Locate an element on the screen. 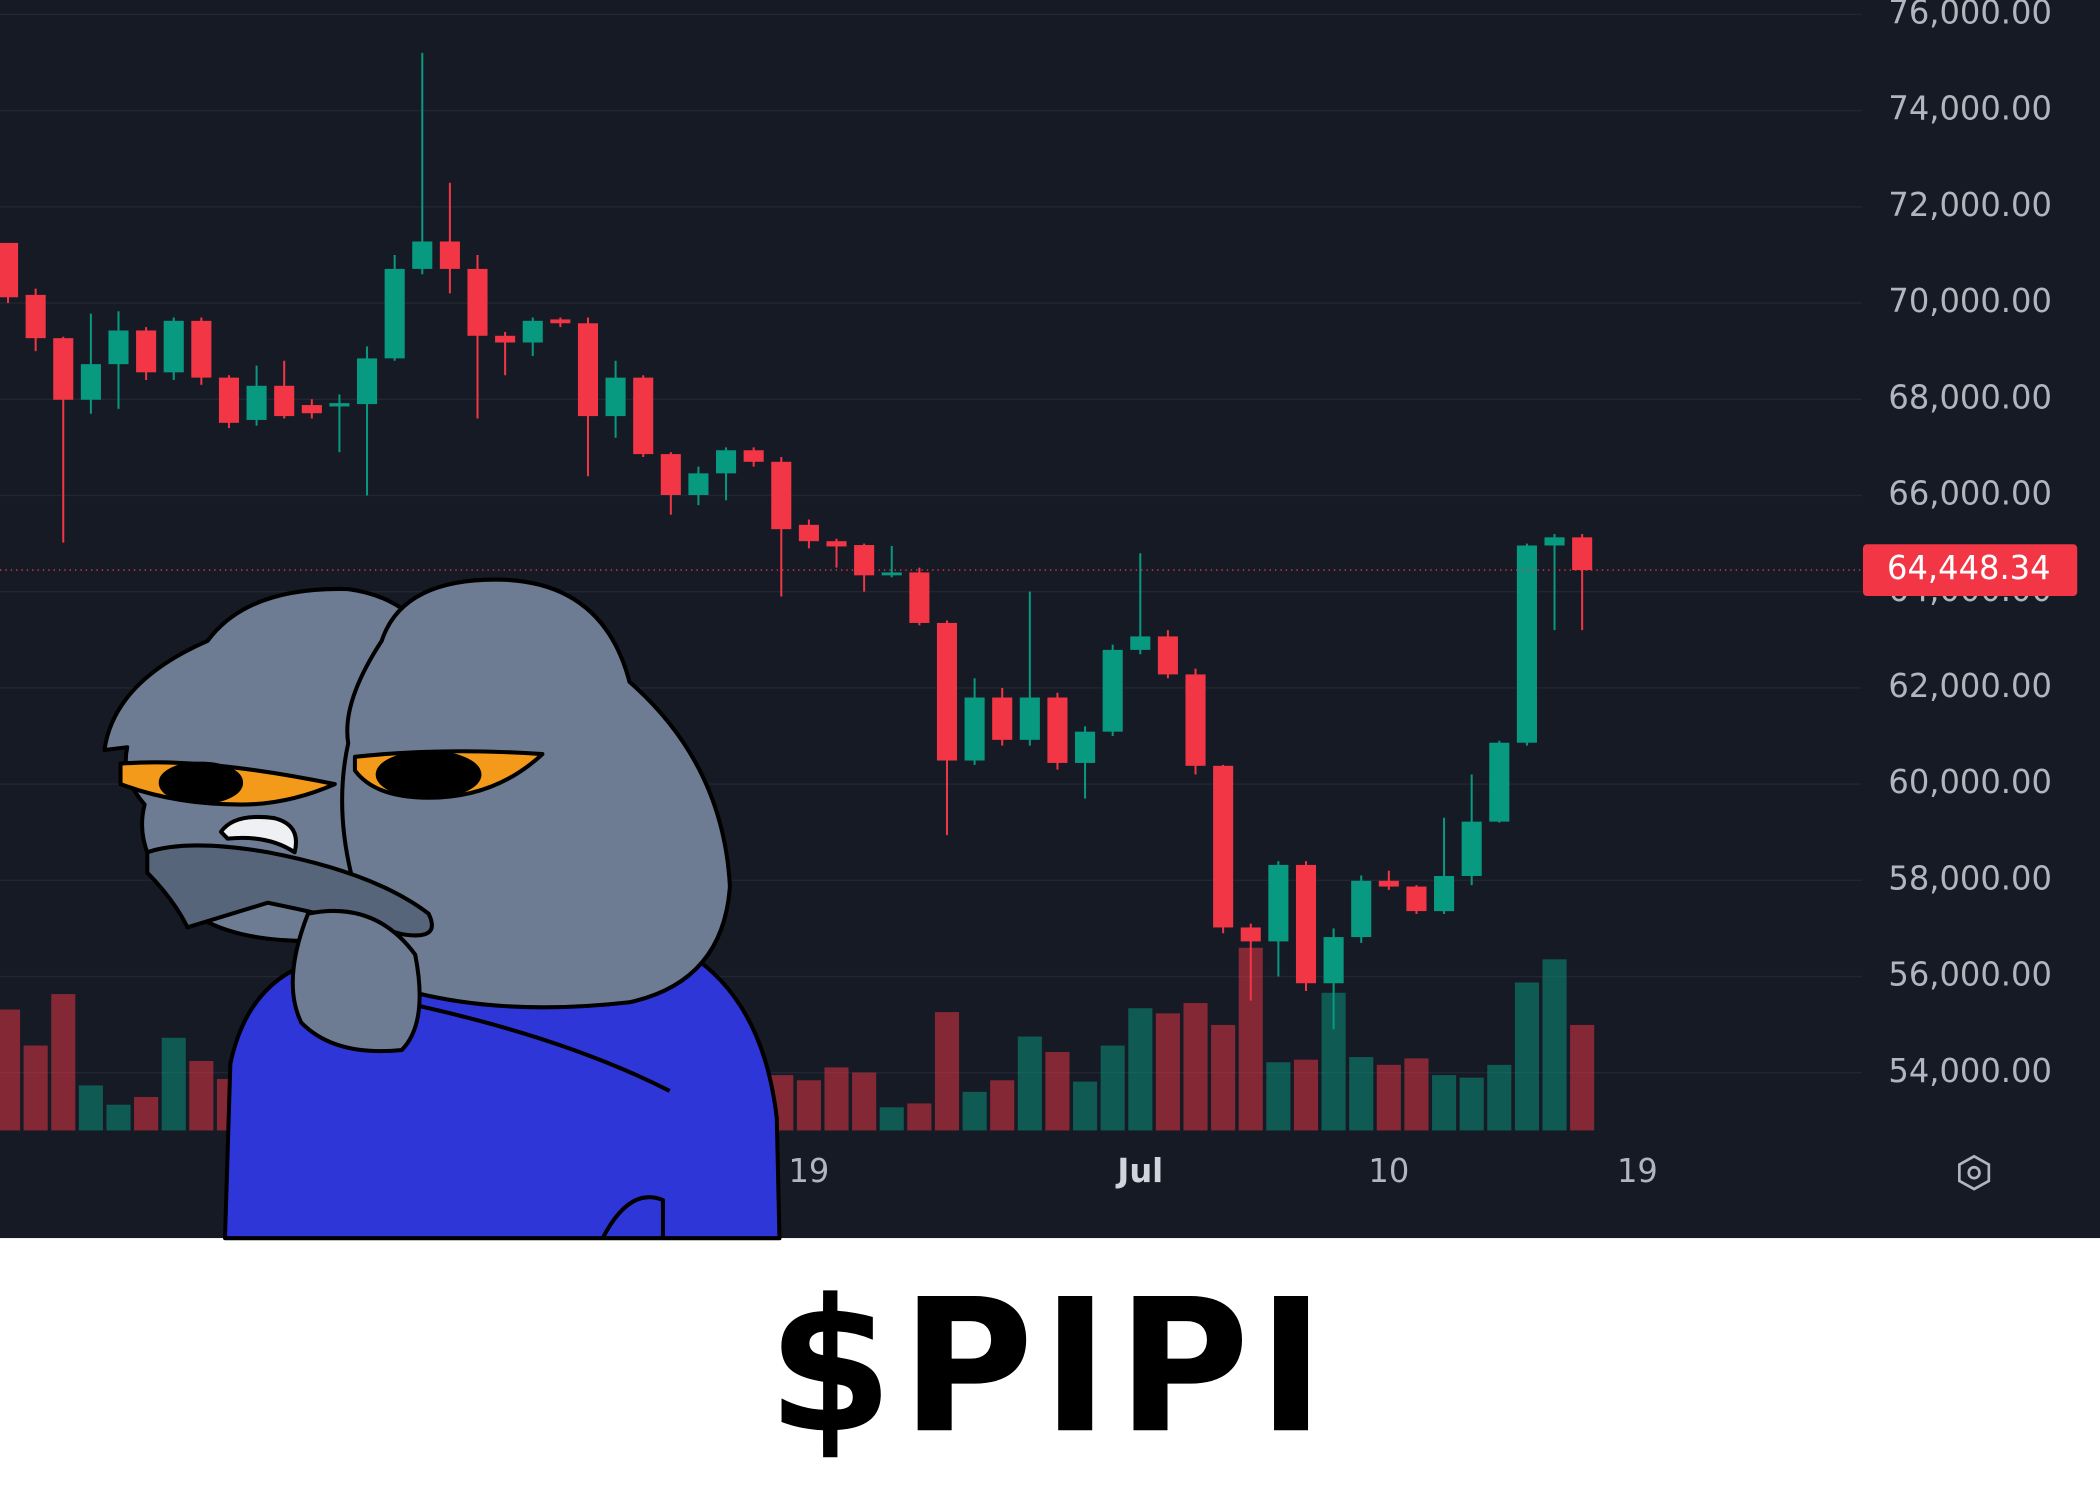 This screenshot has height=1500, width=2100. y-tick-label: 58,000.00 is located at coordinates (1970, 878).